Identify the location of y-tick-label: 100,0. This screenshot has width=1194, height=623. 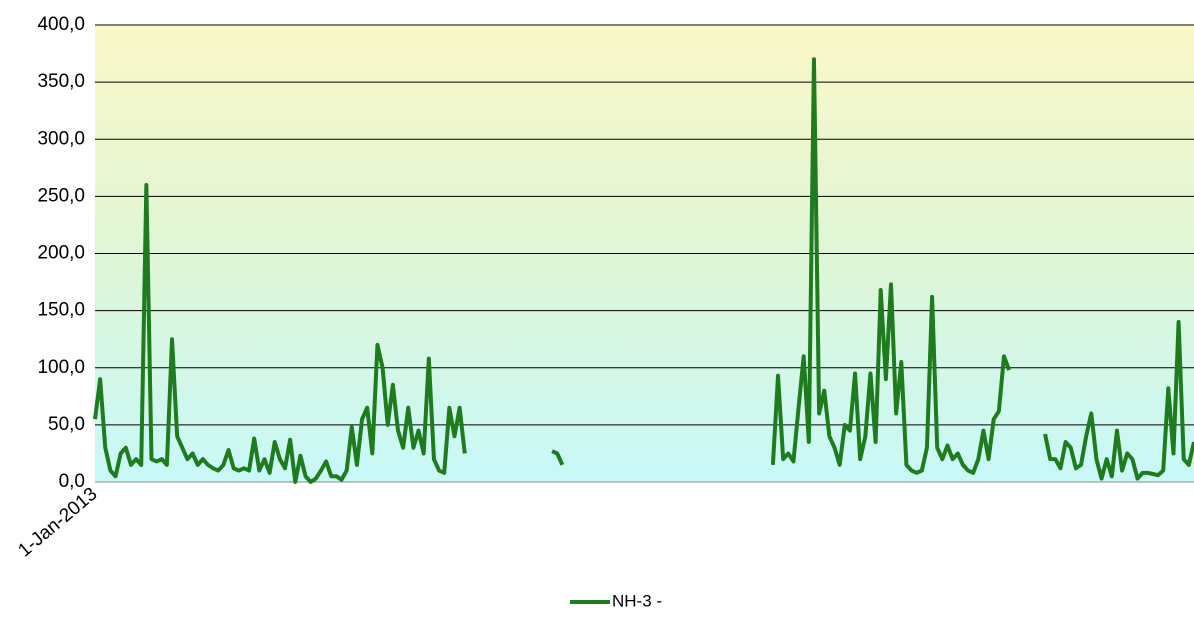
(61, 367).